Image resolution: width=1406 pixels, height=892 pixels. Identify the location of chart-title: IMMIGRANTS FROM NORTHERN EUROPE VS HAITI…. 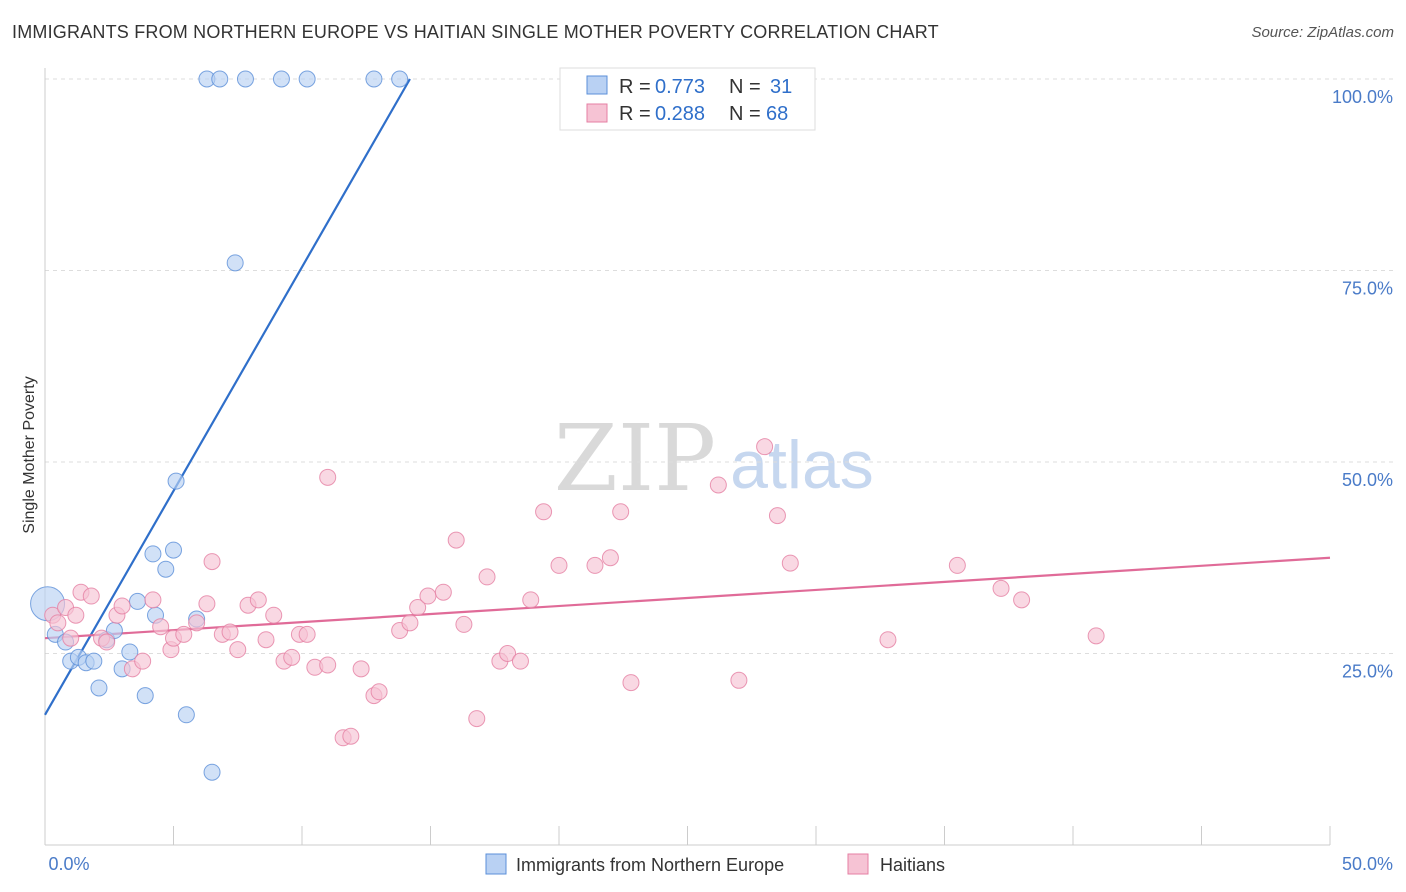
(475, 32).